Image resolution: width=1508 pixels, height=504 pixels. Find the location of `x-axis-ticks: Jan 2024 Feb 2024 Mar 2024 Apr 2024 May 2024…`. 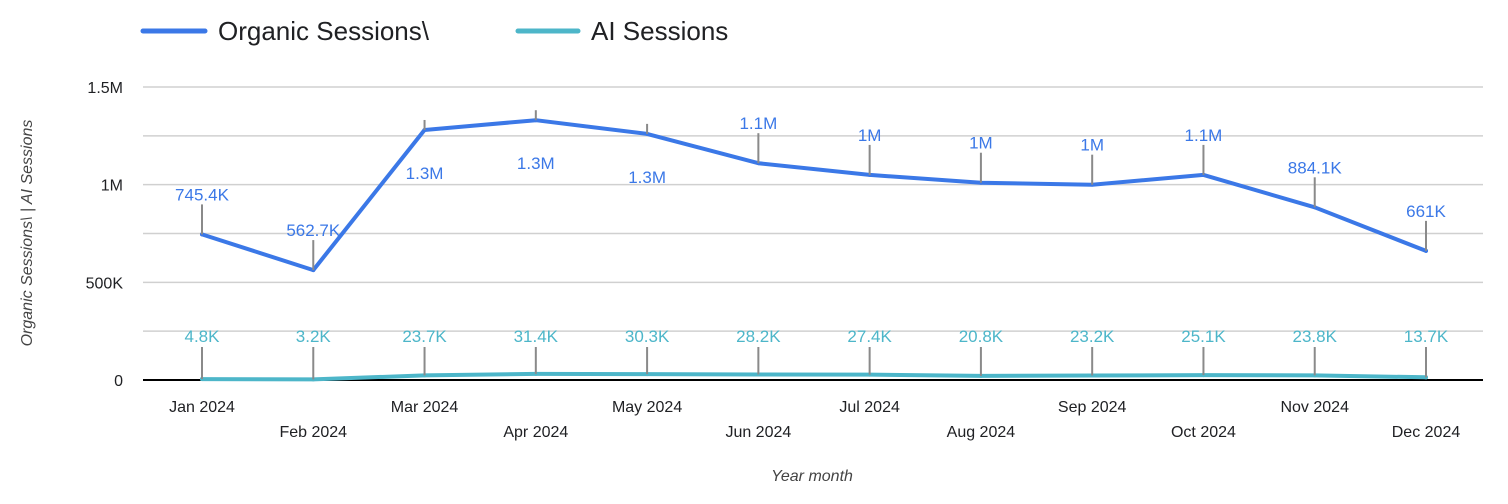

x-axis-ticks: Jan 2024 Feb 2024 Mar 2024 Apr 2024 May 2024… is located at coordinates (814, 420).